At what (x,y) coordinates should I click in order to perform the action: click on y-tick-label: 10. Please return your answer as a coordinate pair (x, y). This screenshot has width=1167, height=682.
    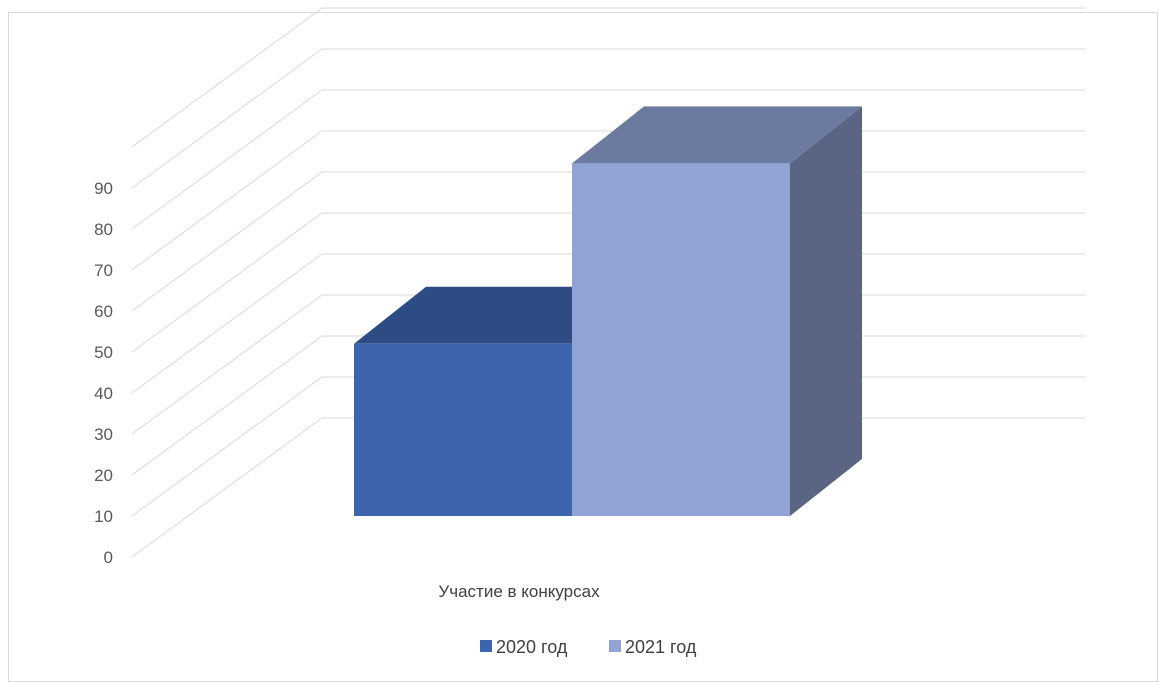
    Looking at the image, I should click on (103, 516).